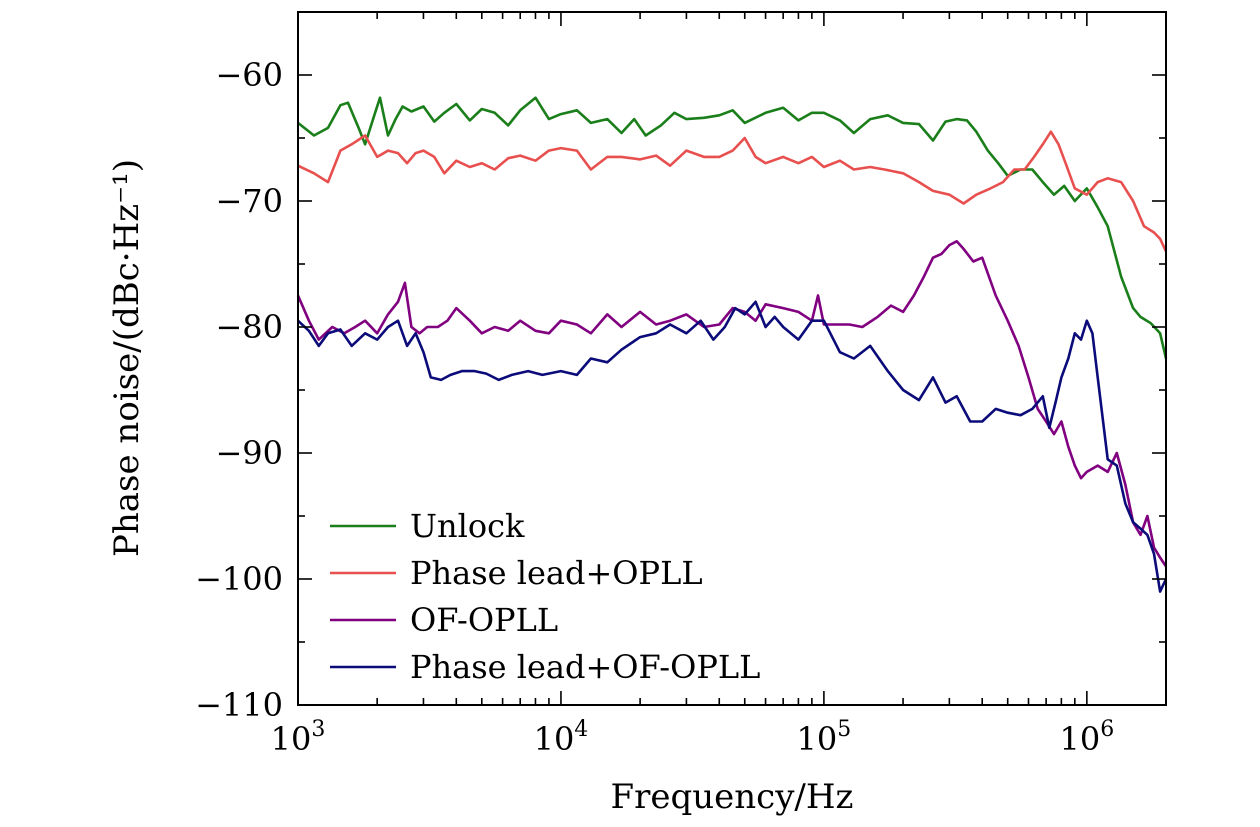  Describe the element at coordinates (249, 327) in the screenshot. I see `y-tick-label: −80` at that location.